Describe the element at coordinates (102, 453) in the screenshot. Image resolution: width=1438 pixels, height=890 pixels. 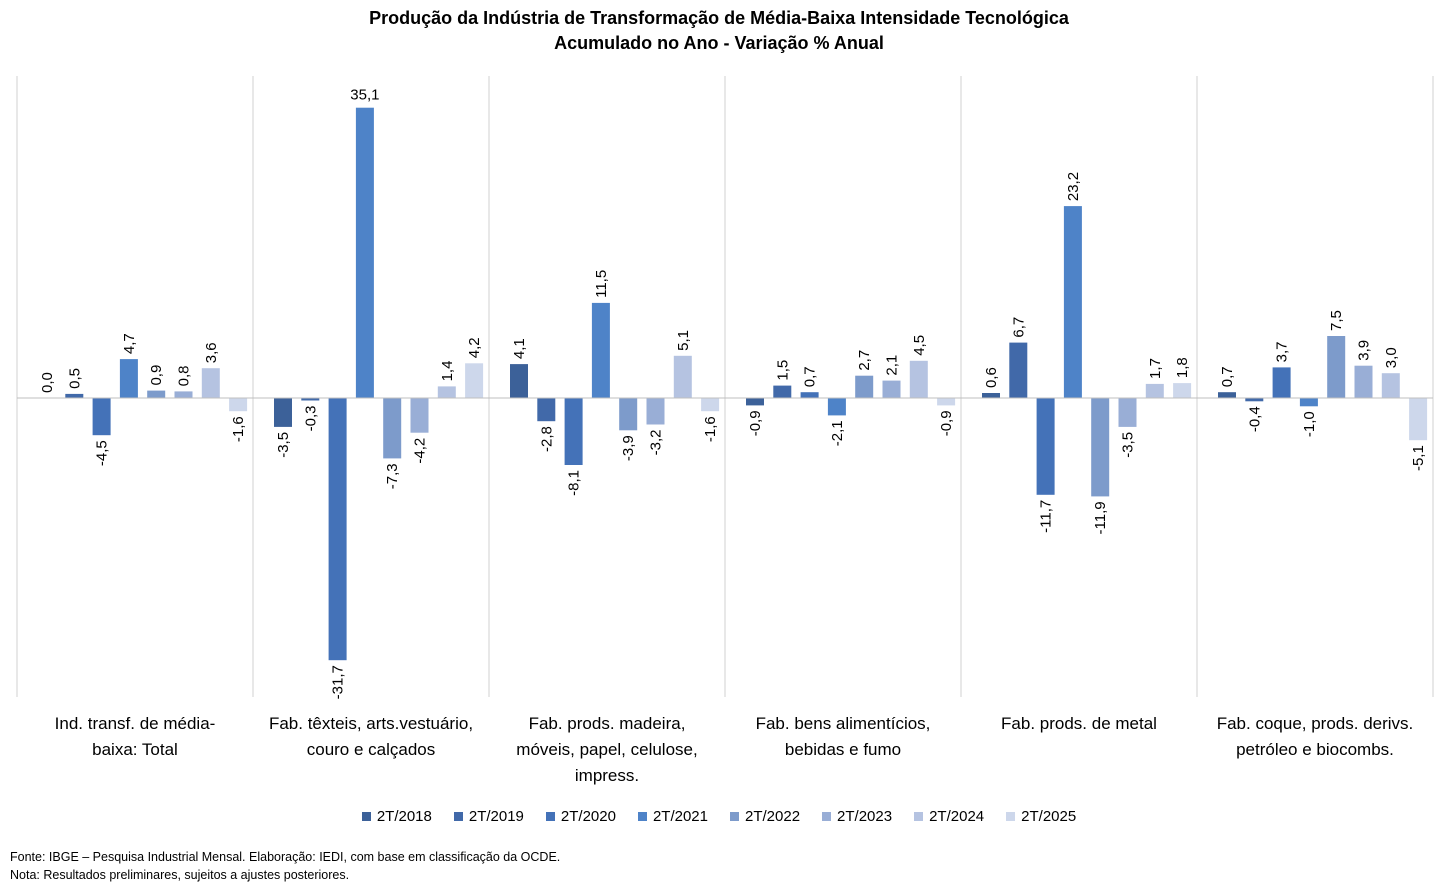
I see `bar-label: -4,5` at that location.